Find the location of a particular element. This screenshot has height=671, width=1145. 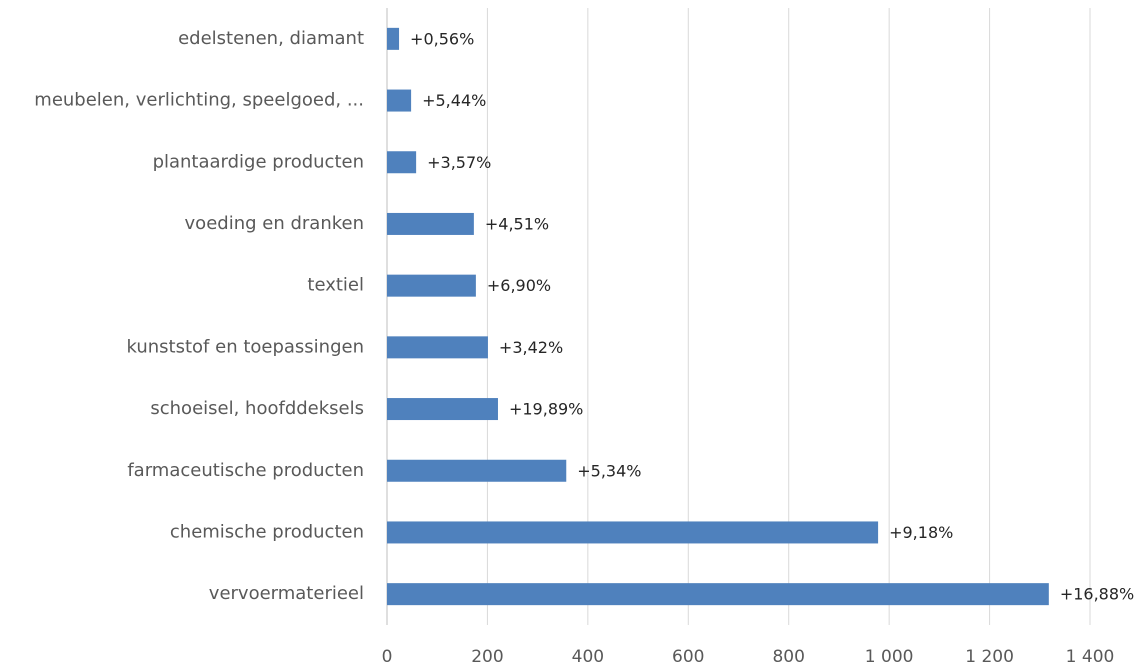

y-tick-label: vervoermaterieel is located at coordinates (286, 593).